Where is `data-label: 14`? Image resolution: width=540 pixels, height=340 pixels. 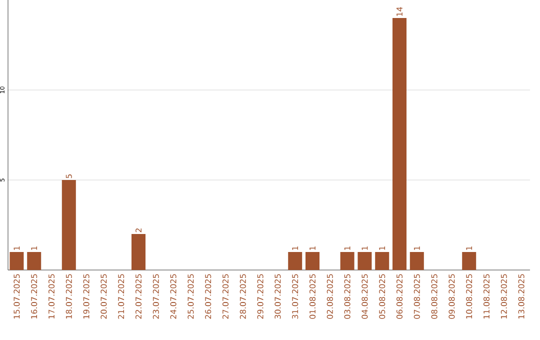
data-label: 14 is located at coordinates (399, 11).